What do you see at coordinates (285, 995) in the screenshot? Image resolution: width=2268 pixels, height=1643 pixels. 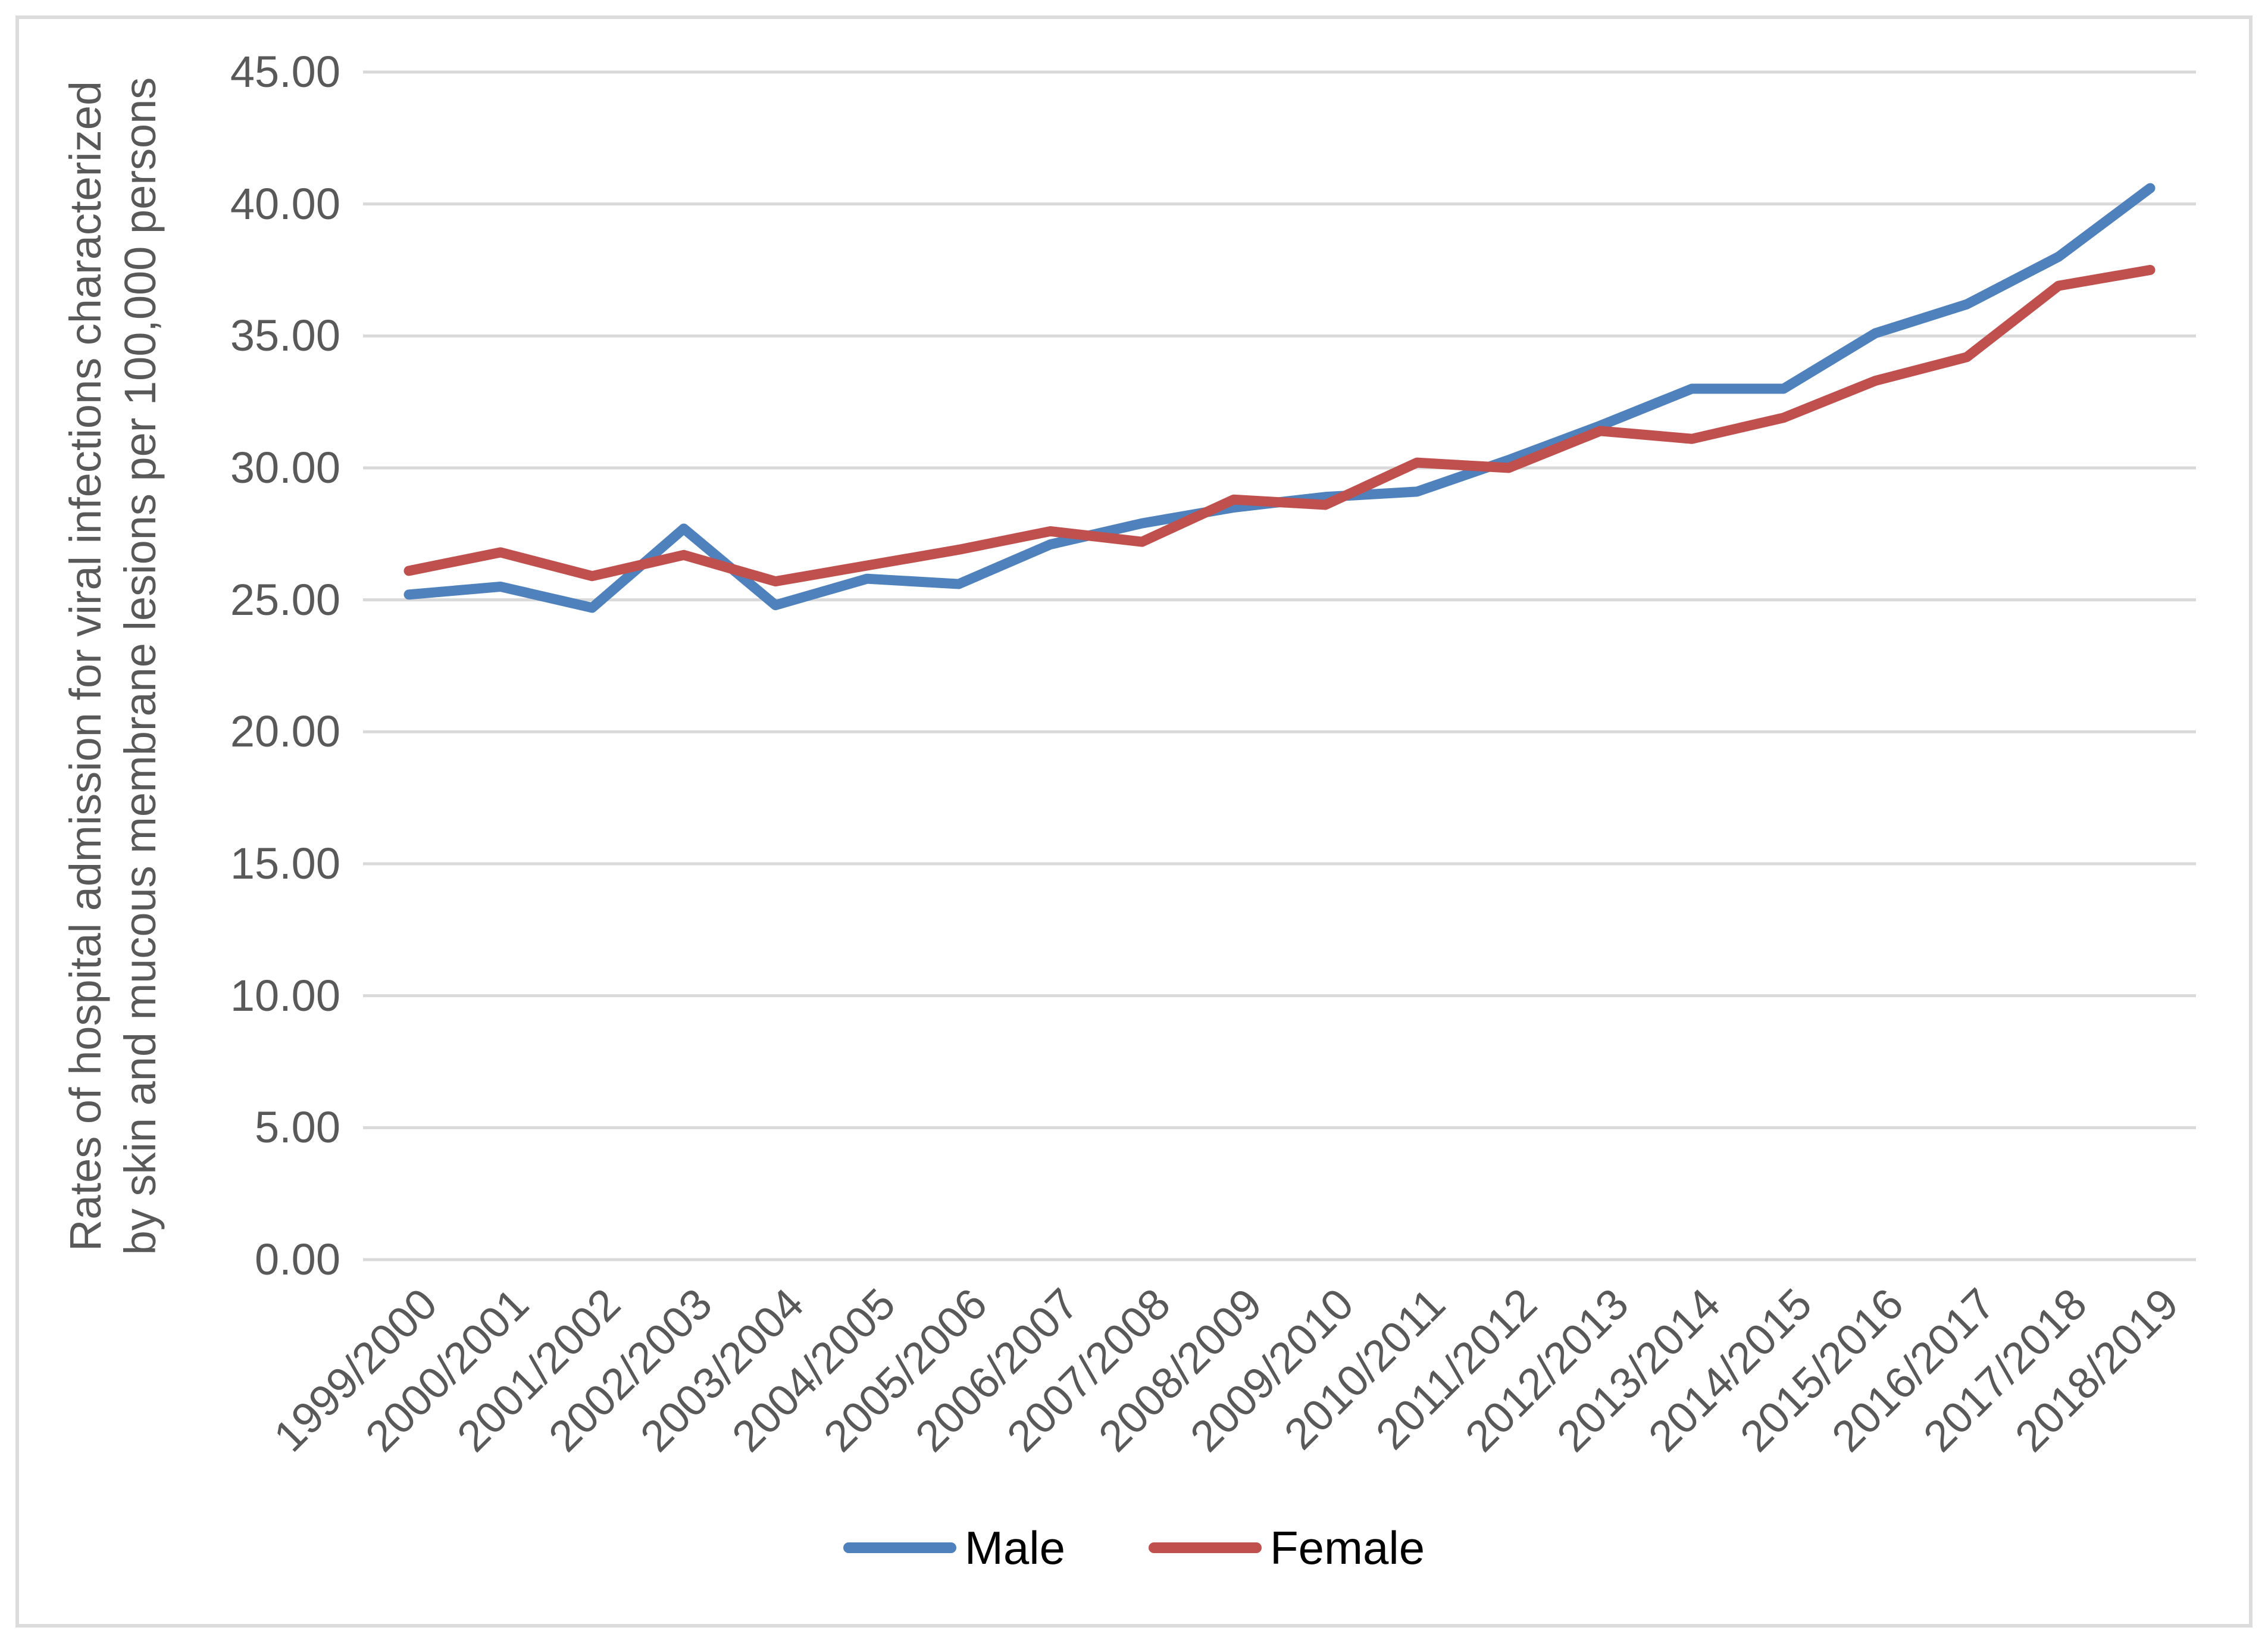 I see `y-tick-label: 10.00` at bounding box center [285, 995].